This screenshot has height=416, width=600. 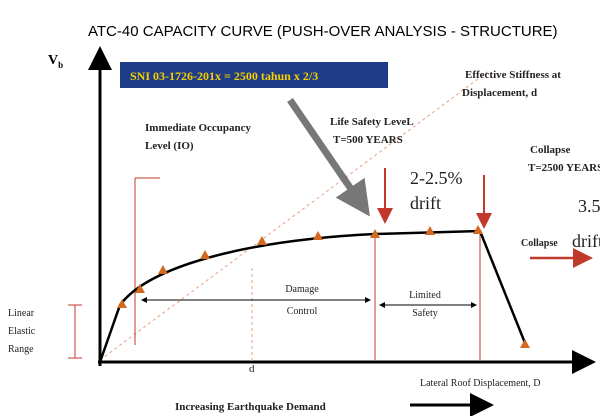 I want to click on dc-1: Damage, so click(x=302, y=289).